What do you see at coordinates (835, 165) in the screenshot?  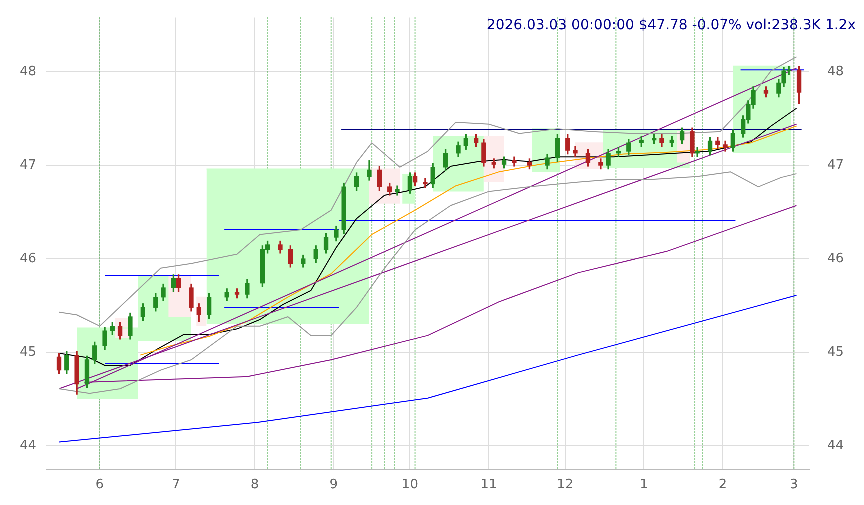 I see `y2-tick-label: 47` at bounding box center [835, 165].